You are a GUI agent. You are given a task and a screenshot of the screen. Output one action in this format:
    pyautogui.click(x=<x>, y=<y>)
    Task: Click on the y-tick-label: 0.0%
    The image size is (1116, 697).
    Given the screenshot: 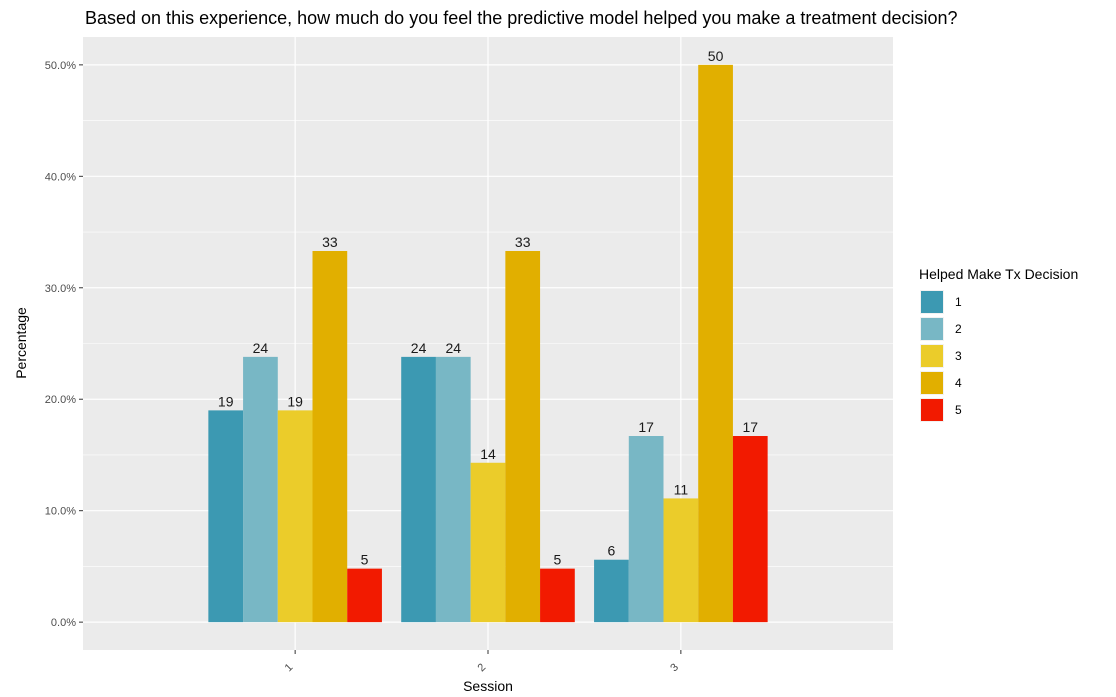 What is the action you would take?
    pyautogui.click(x=63, y=623)
    